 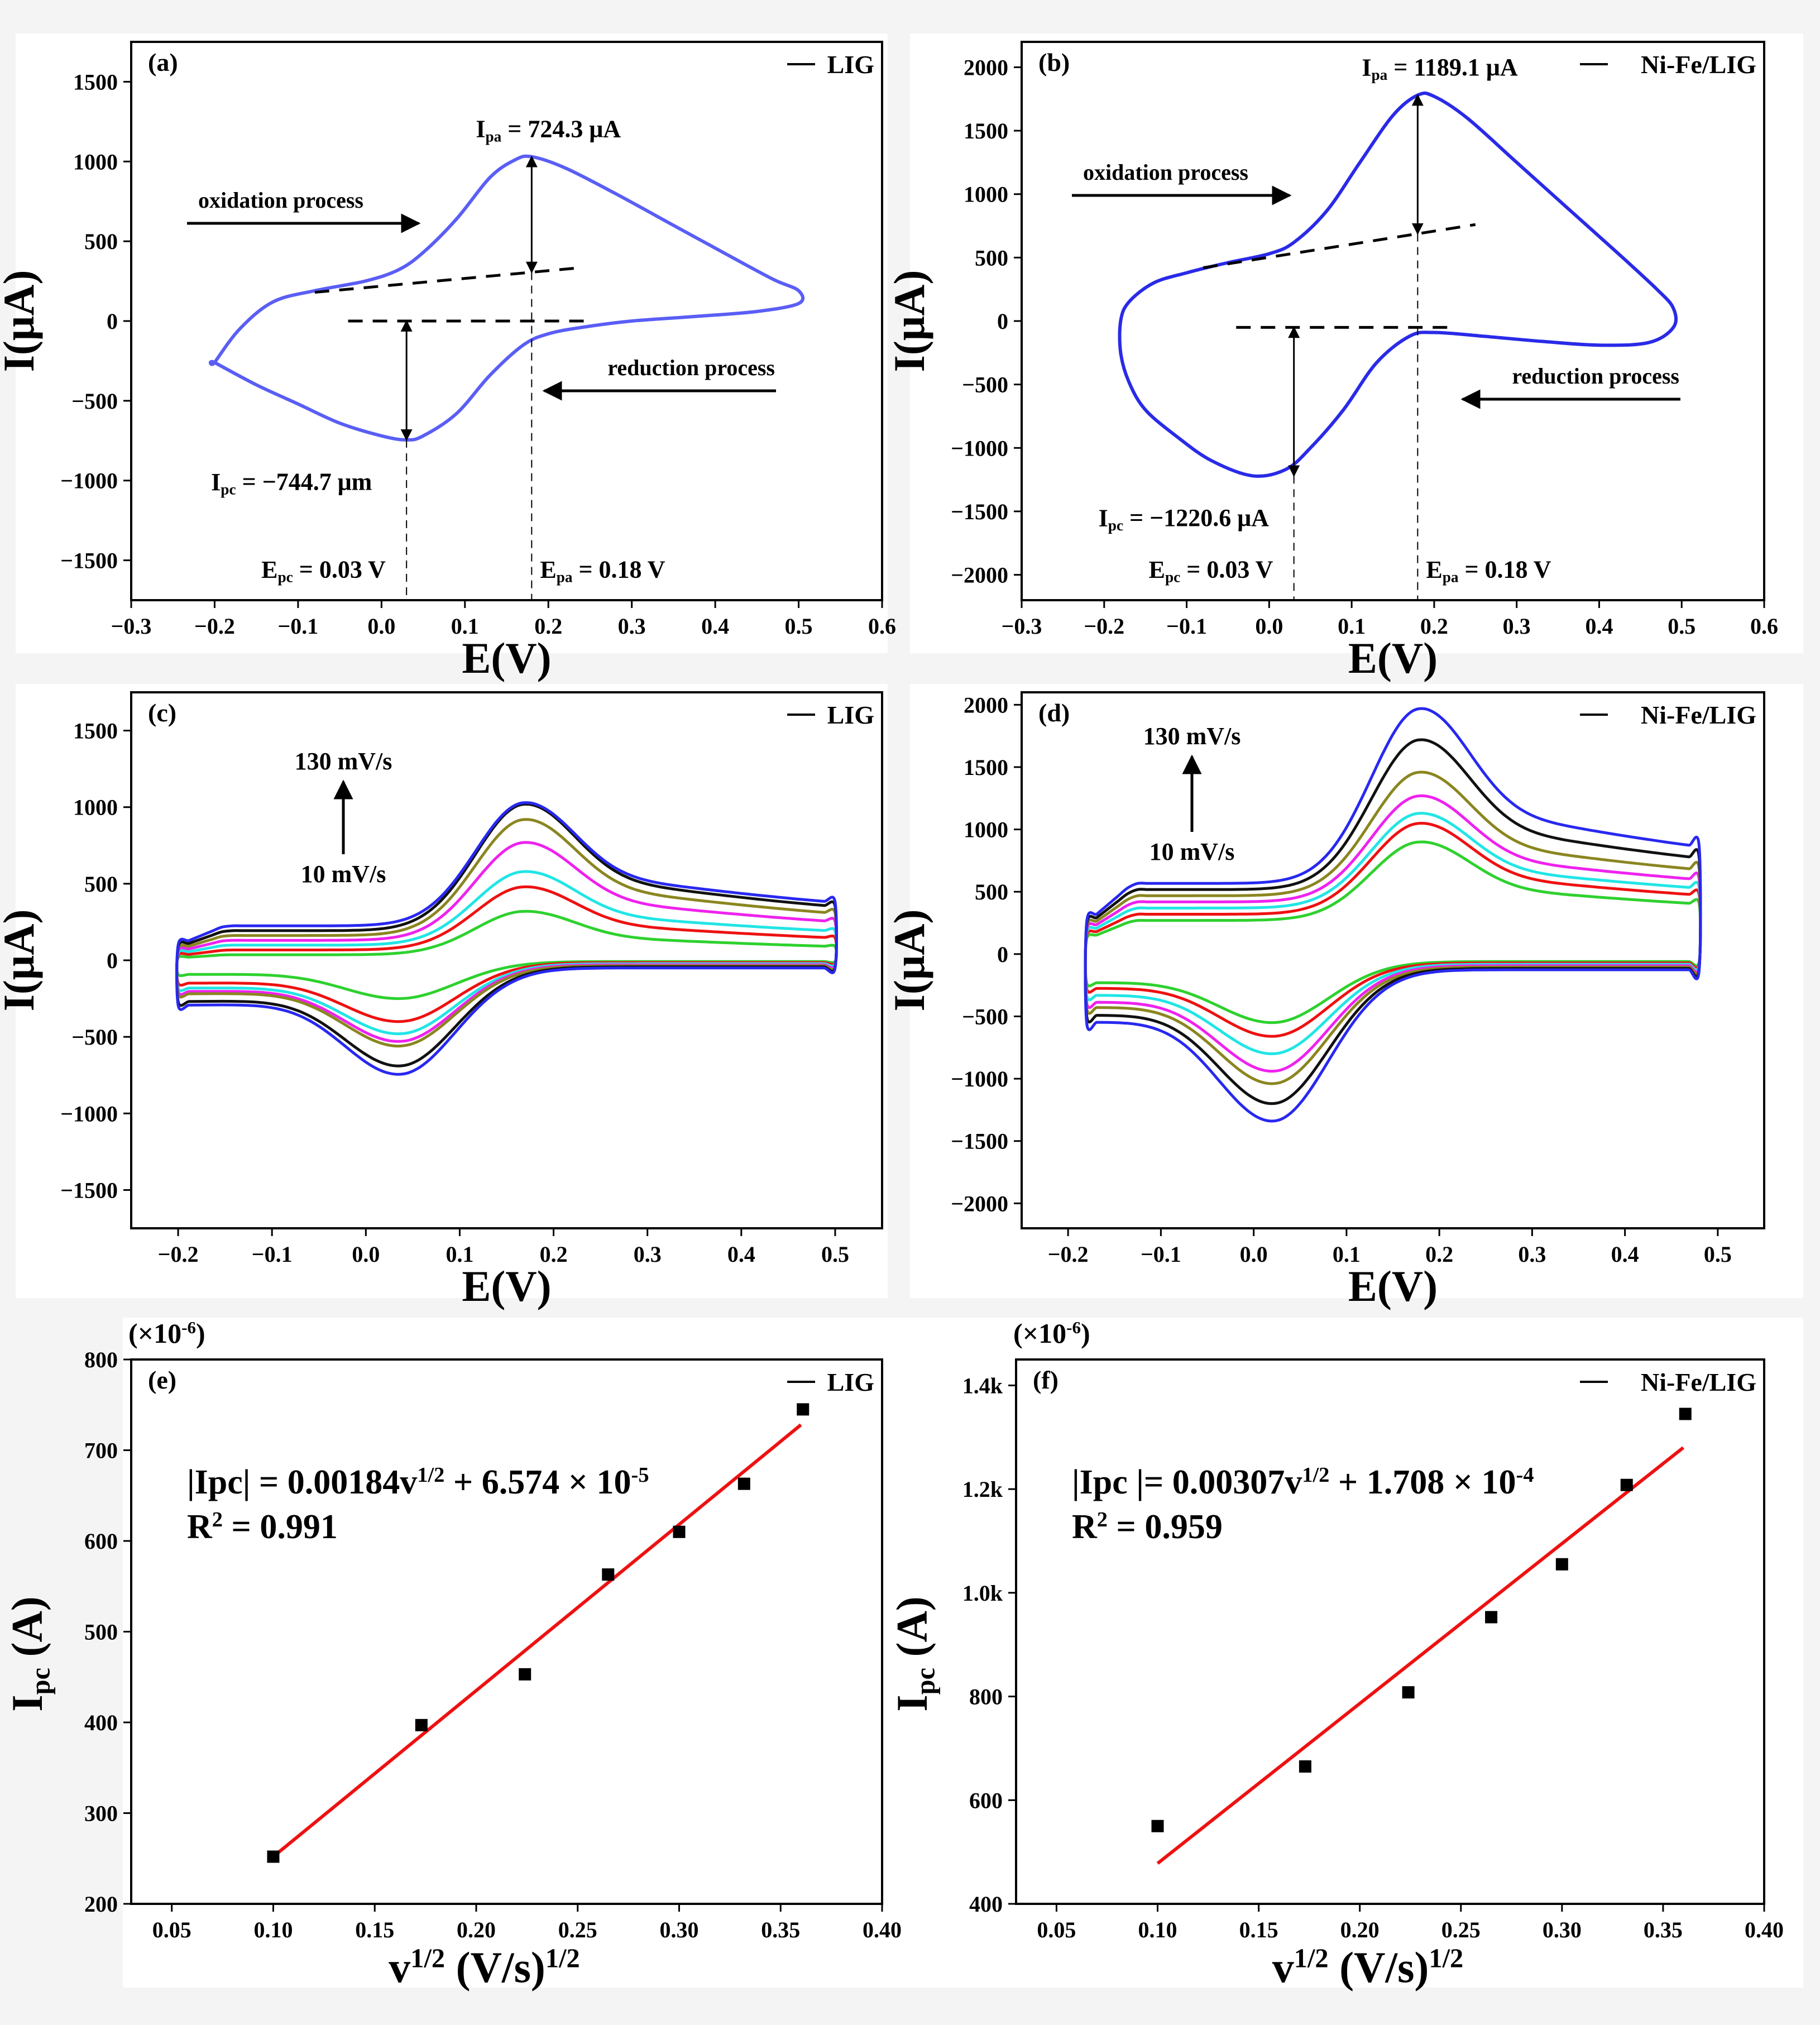 I want to click on y-tick-label: 1.4k, so click(x=983, y=1385).